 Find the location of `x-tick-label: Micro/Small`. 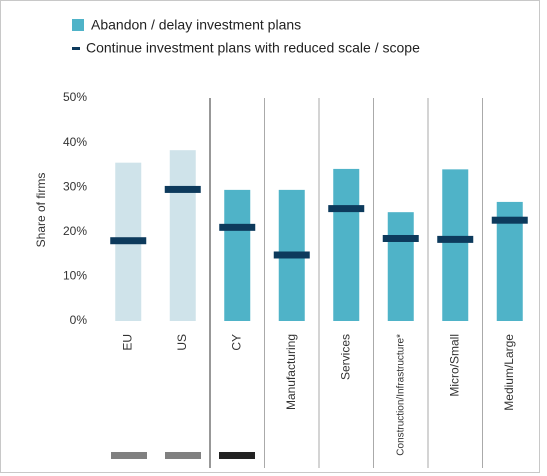

x-tick-label: Micro/Small is located at coordinates (454, 365).